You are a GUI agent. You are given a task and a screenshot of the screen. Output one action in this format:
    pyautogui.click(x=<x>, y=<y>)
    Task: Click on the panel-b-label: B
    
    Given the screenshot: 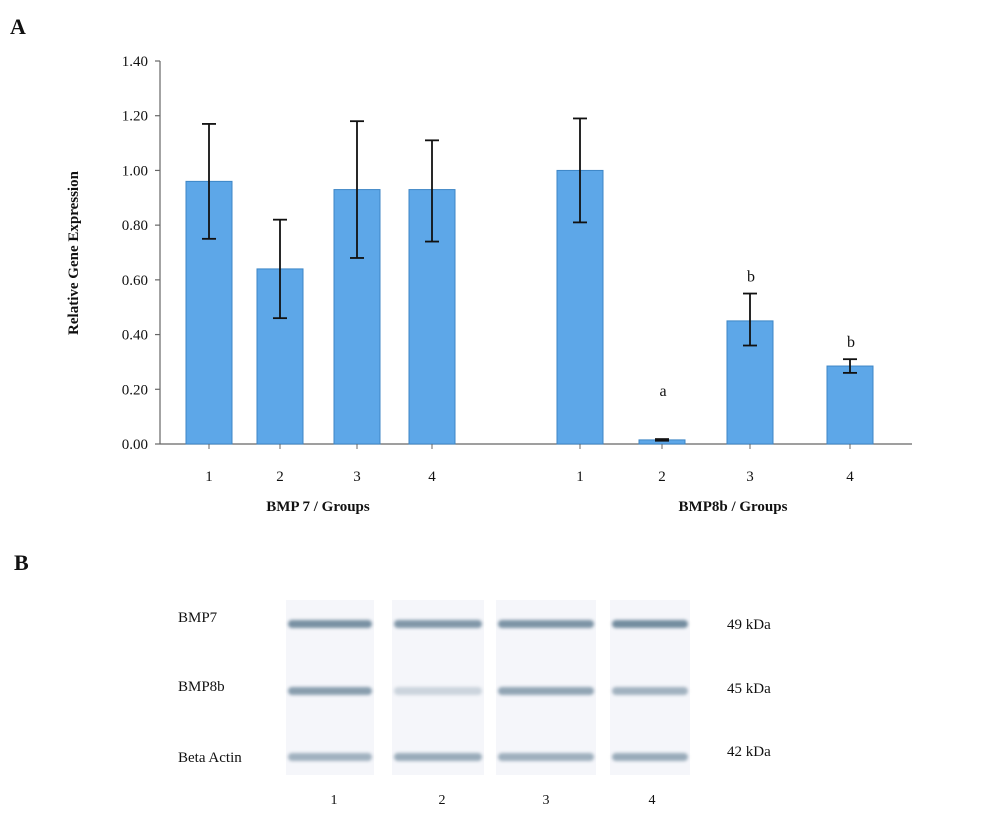 What is the action you would take?
    pyautogui.click(x=21, y=562)
    